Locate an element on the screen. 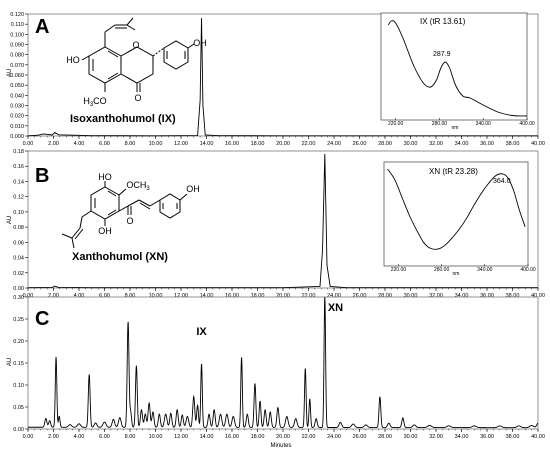 The width and height of the screenshot is (550, 451). panel-a-ytick-label: 0.040 is located at coordinates (17, 96).